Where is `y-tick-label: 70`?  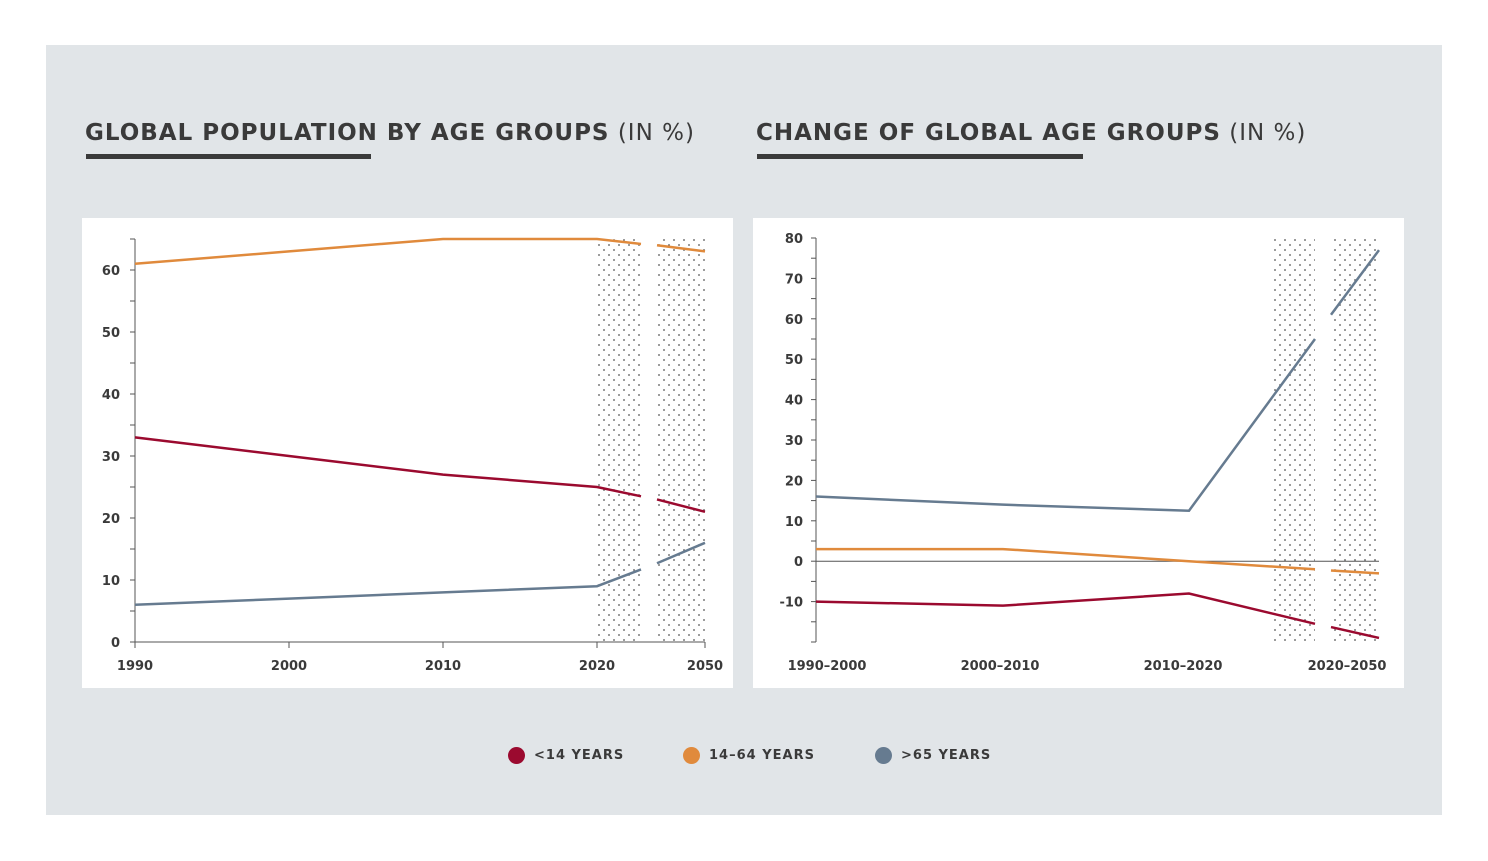
y-tick-label: 70 is located at coordinates (794, 279).